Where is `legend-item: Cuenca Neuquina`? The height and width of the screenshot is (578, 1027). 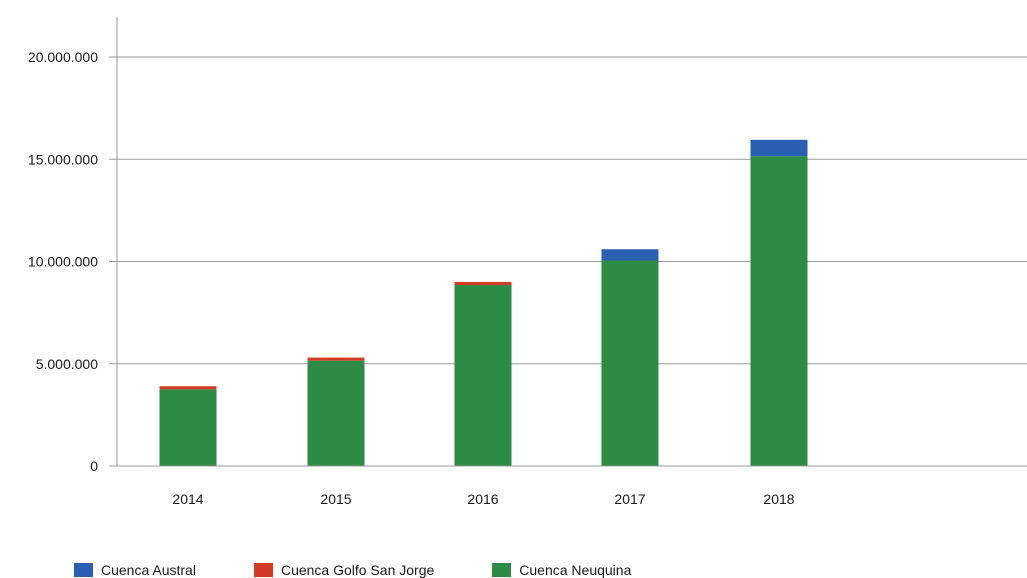
legend-item: Cuenca Neuquina is located at coordinates (561, 570).